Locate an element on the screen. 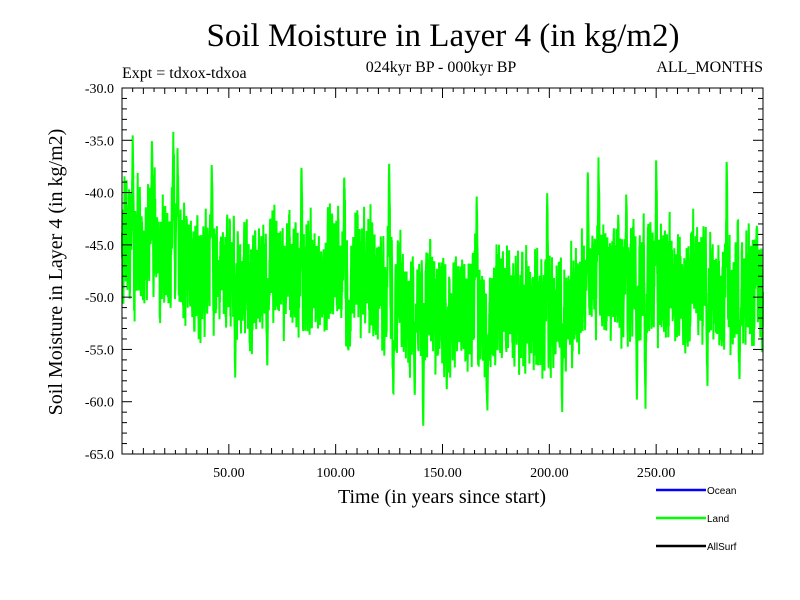 The width and height of the screenshot is (800, 600). chart-subtitle-left: Expt = tdxox-tdxoa is located at coordinates (184, 73).